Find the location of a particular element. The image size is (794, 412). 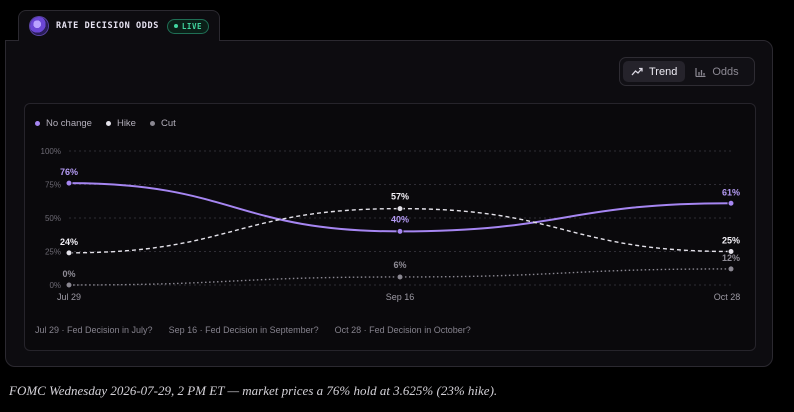

legend-item-hike: Hike is located at coordinates (120, 123).